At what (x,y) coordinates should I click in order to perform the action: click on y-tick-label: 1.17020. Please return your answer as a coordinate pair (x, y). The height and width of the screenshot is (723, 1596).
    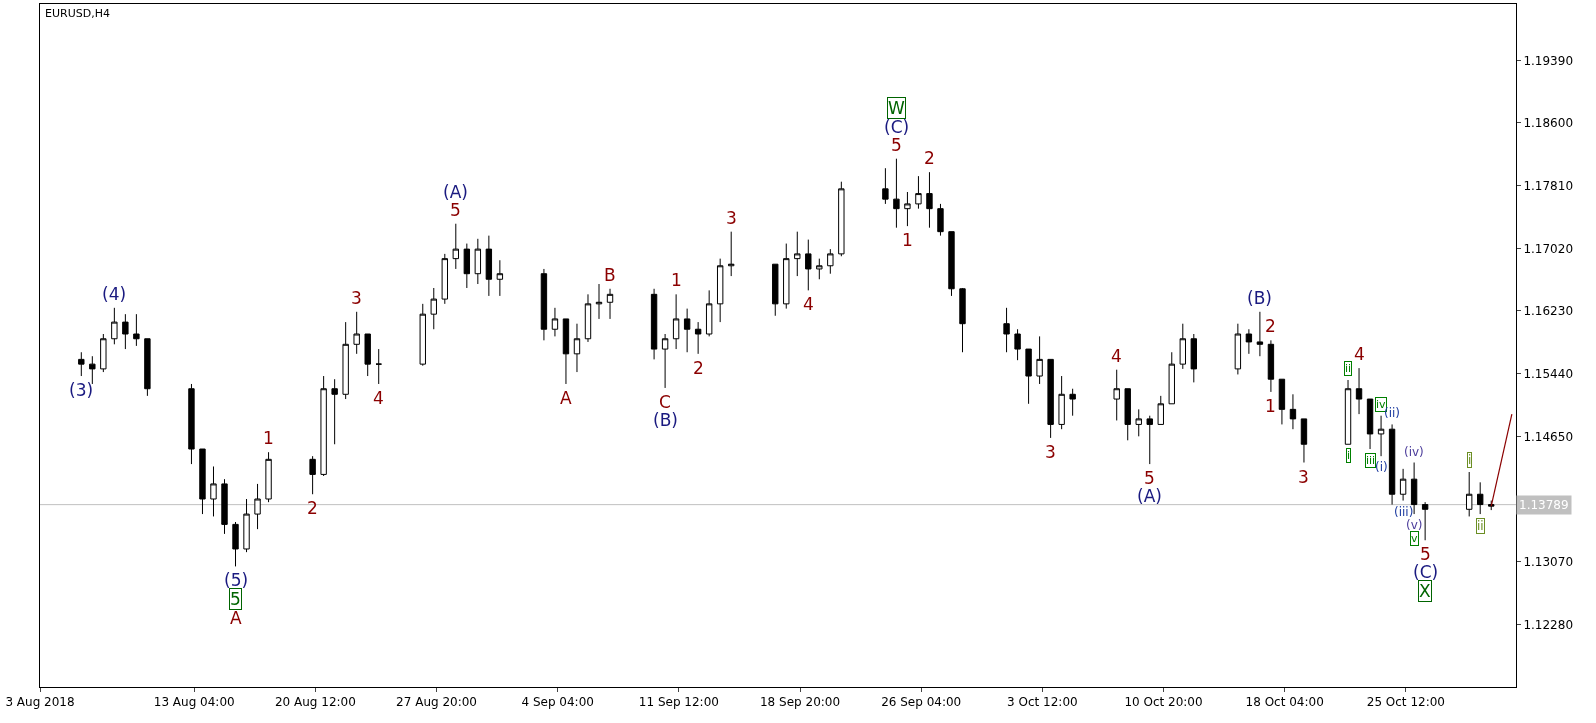
    Looking at the image, I should click on (1548, 248).